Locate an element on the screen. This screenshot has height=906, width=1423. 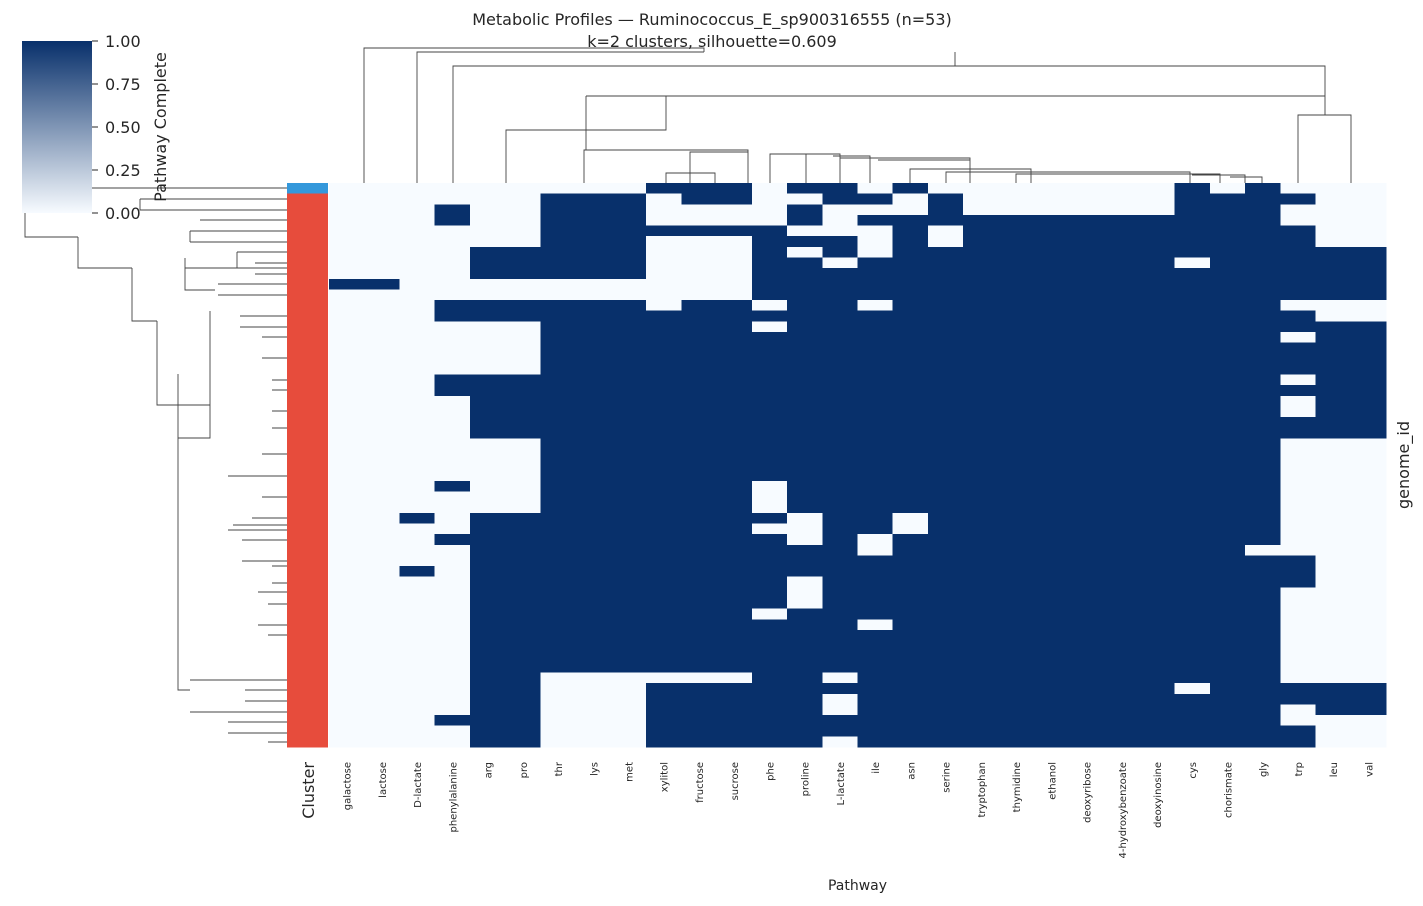
colorbar-tick-label: 0.75 is located at coordinates (123, 84).